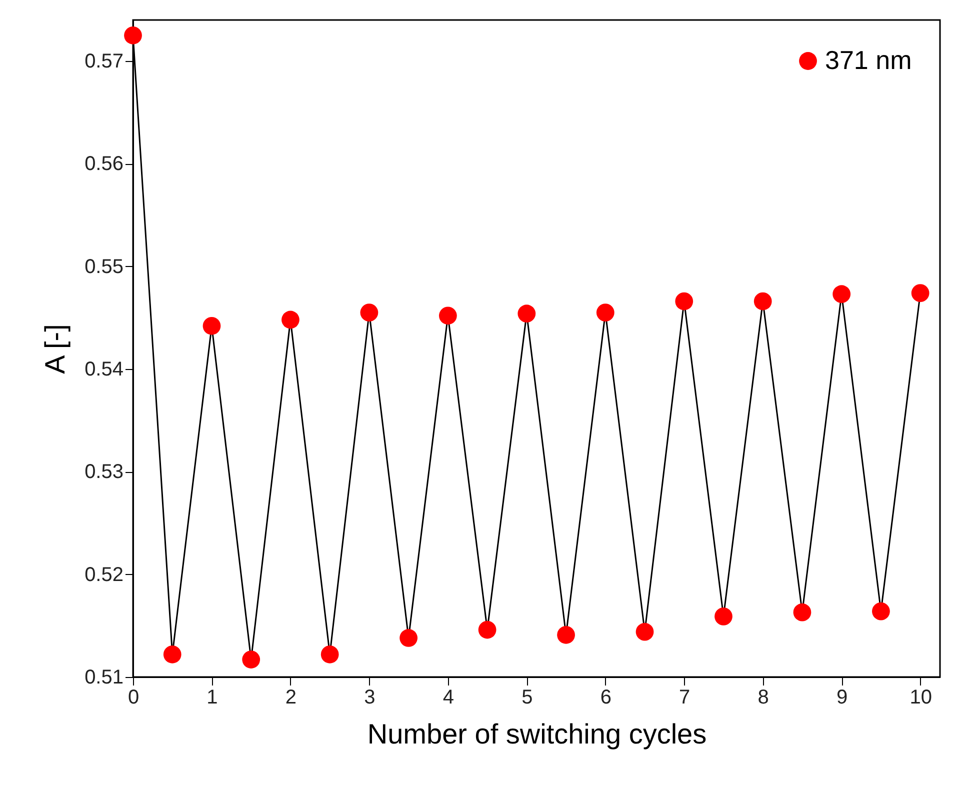 This screenshot has width=956, height=785. What do you see at coordinates (868, 60) in the screenshot?
I see `legend-label: 371 nm` at bounding box center [868, 60].